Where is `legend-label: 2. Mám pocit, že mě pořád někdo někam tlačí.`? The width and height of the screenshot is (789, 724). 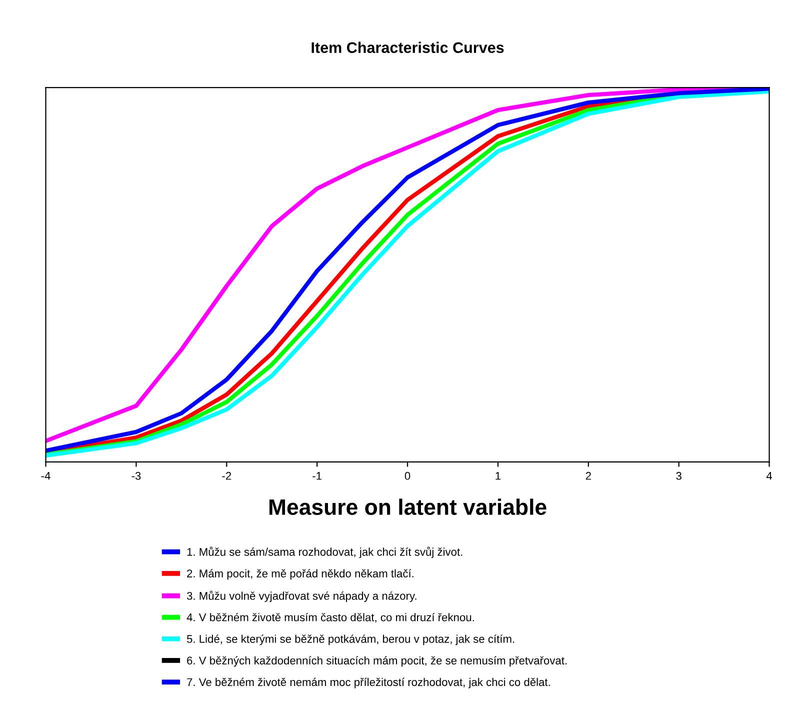
legend-label: 2. Mám pocit, že mě pořád někdo někam tlačí. is located at coordinates (300, 574).